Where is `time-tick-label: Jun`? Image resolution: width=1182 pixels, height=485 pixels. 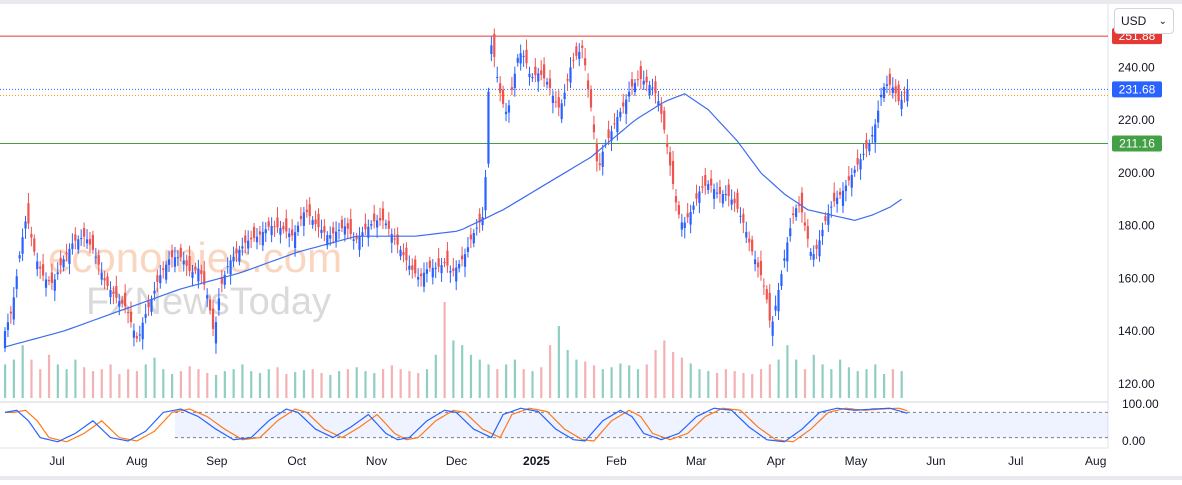 time-tick-label: Jun is located at coordinates (935, 461).